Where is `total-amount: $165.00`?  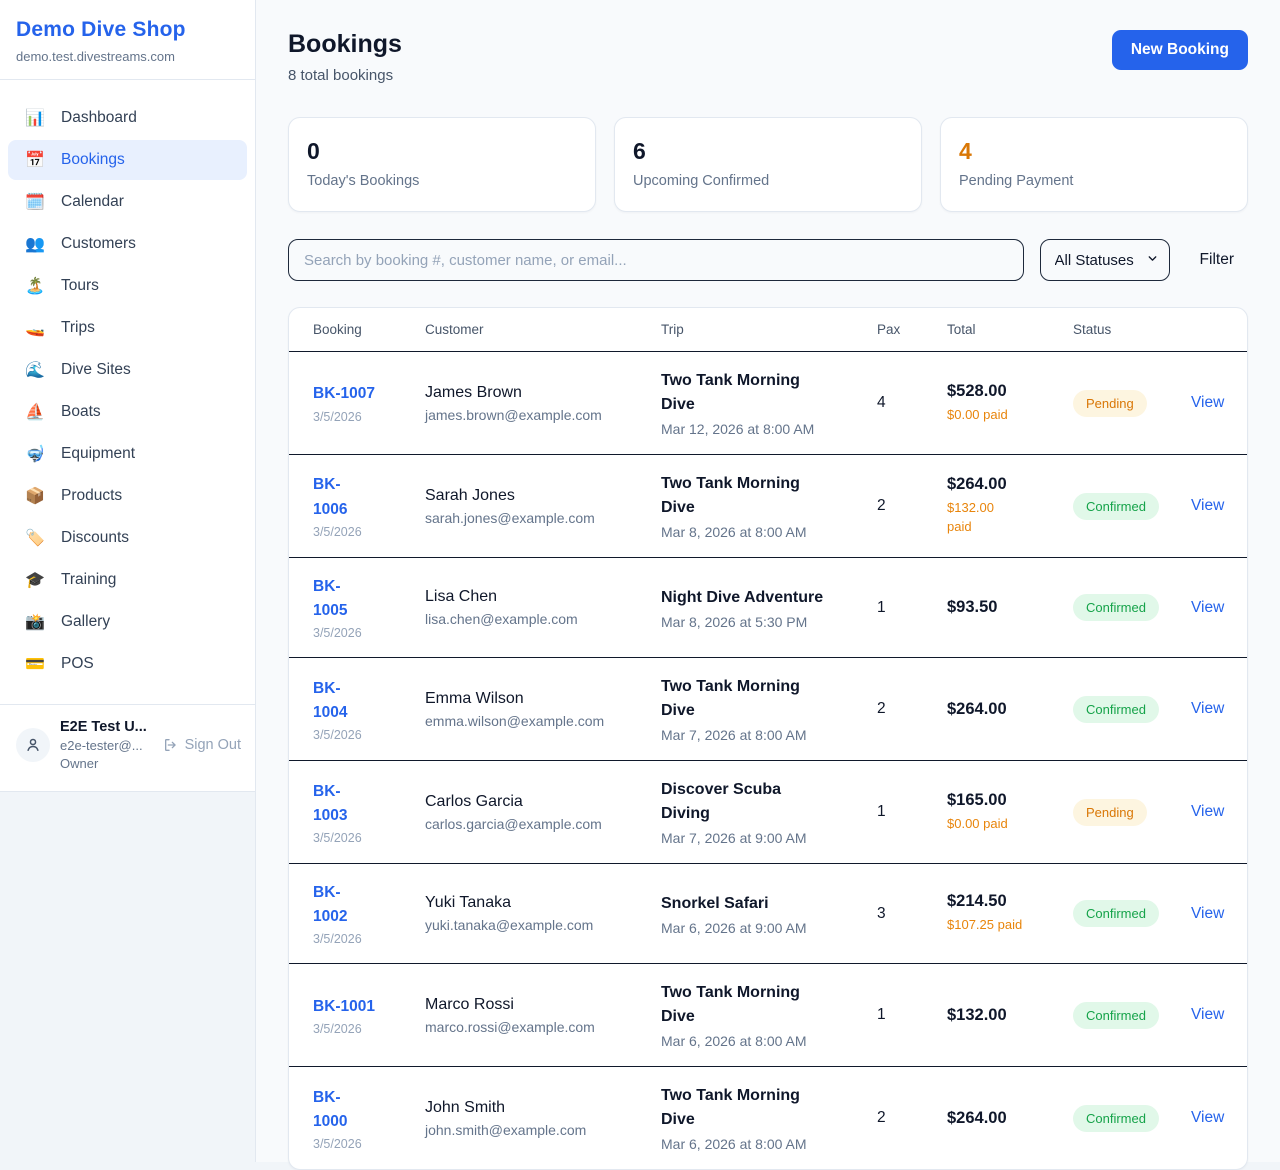
total-amount: $165.00 is located at coordinates (977, 799).